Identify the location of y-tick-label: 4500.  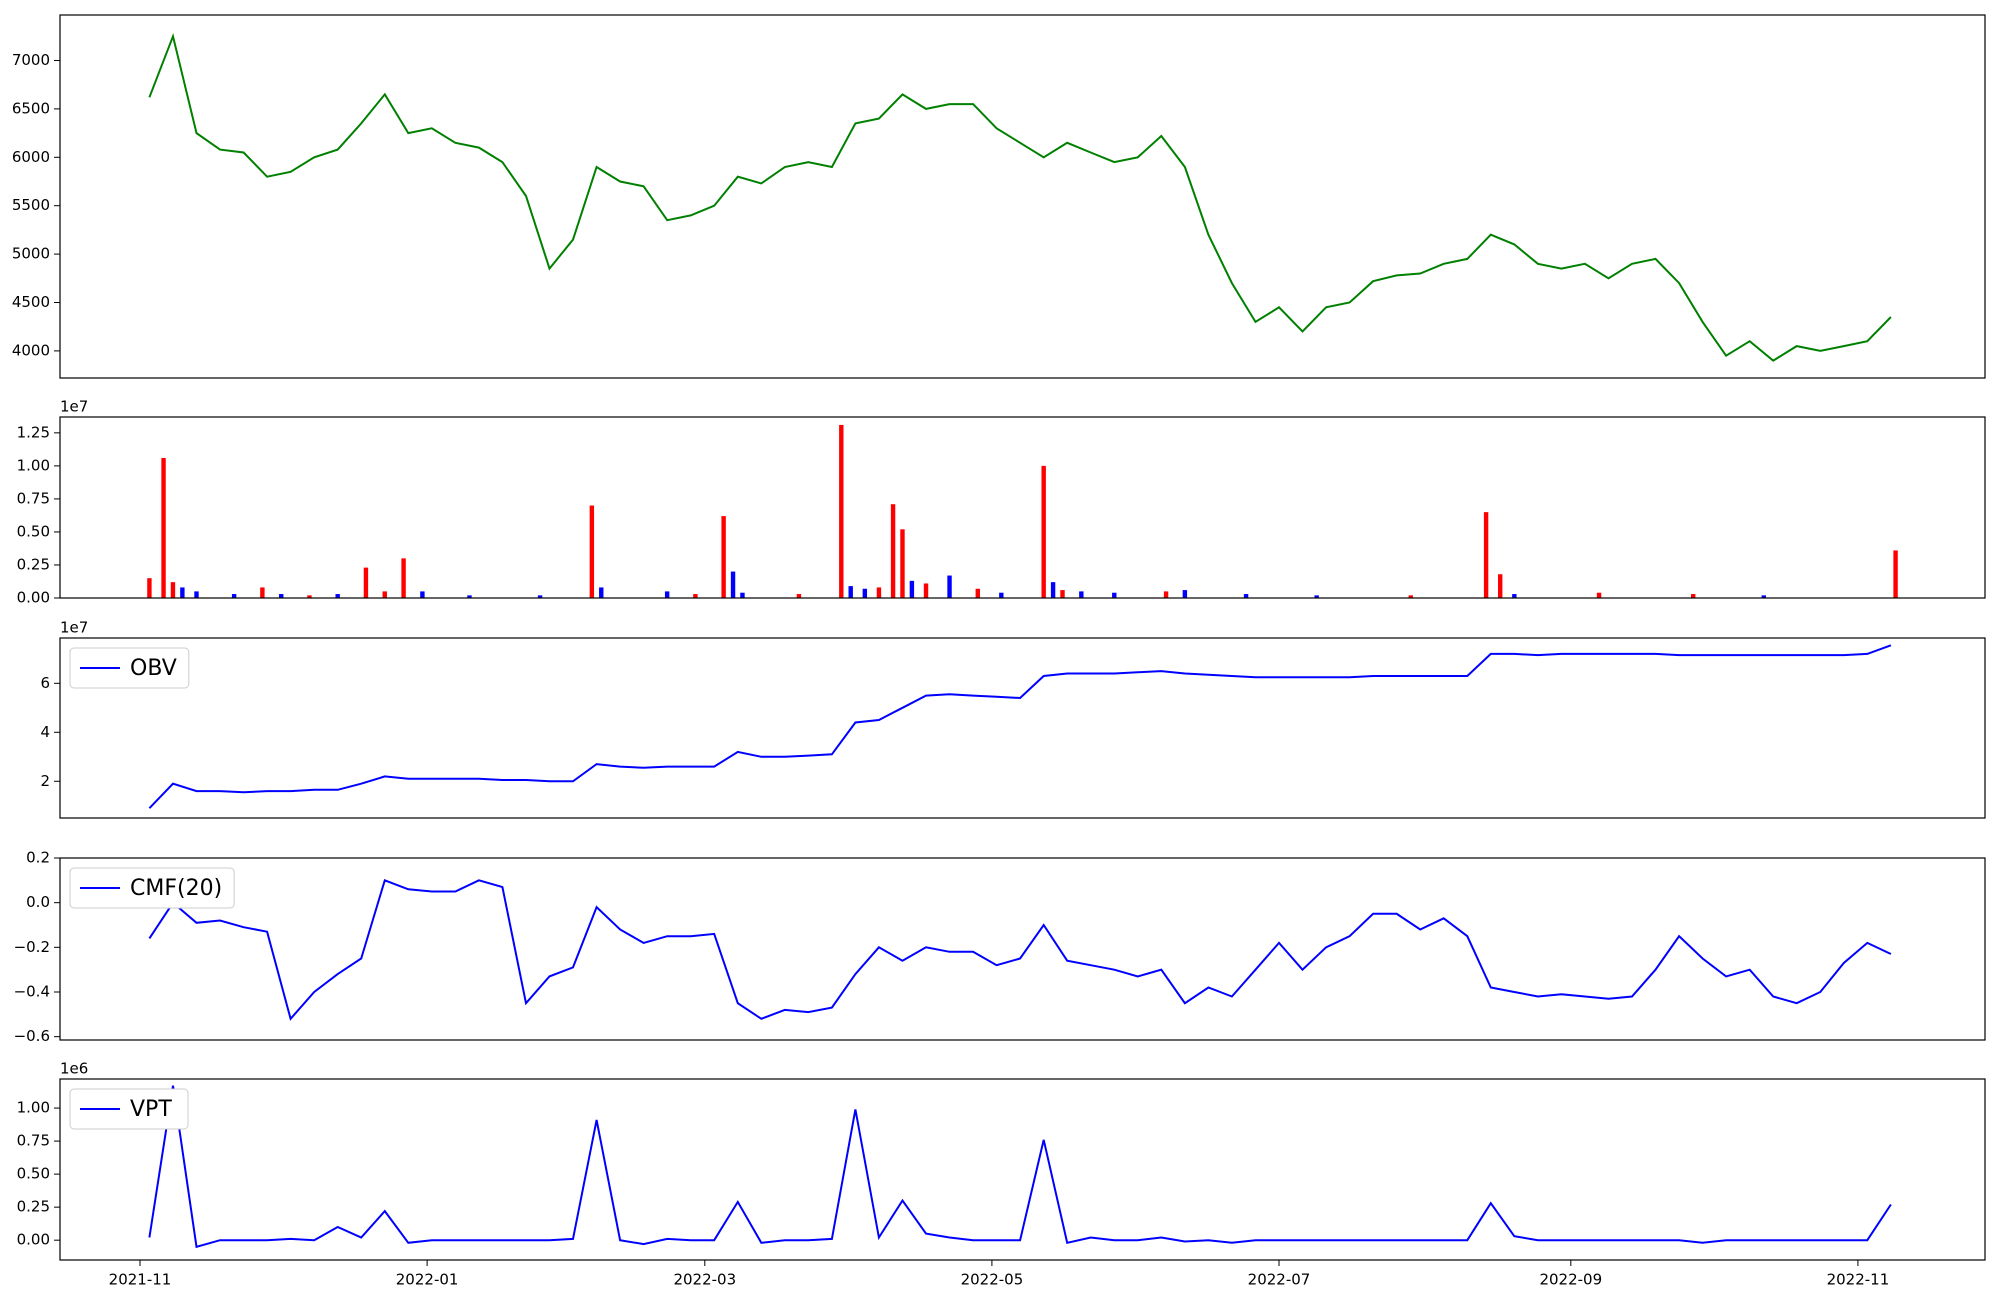
(31, 302).